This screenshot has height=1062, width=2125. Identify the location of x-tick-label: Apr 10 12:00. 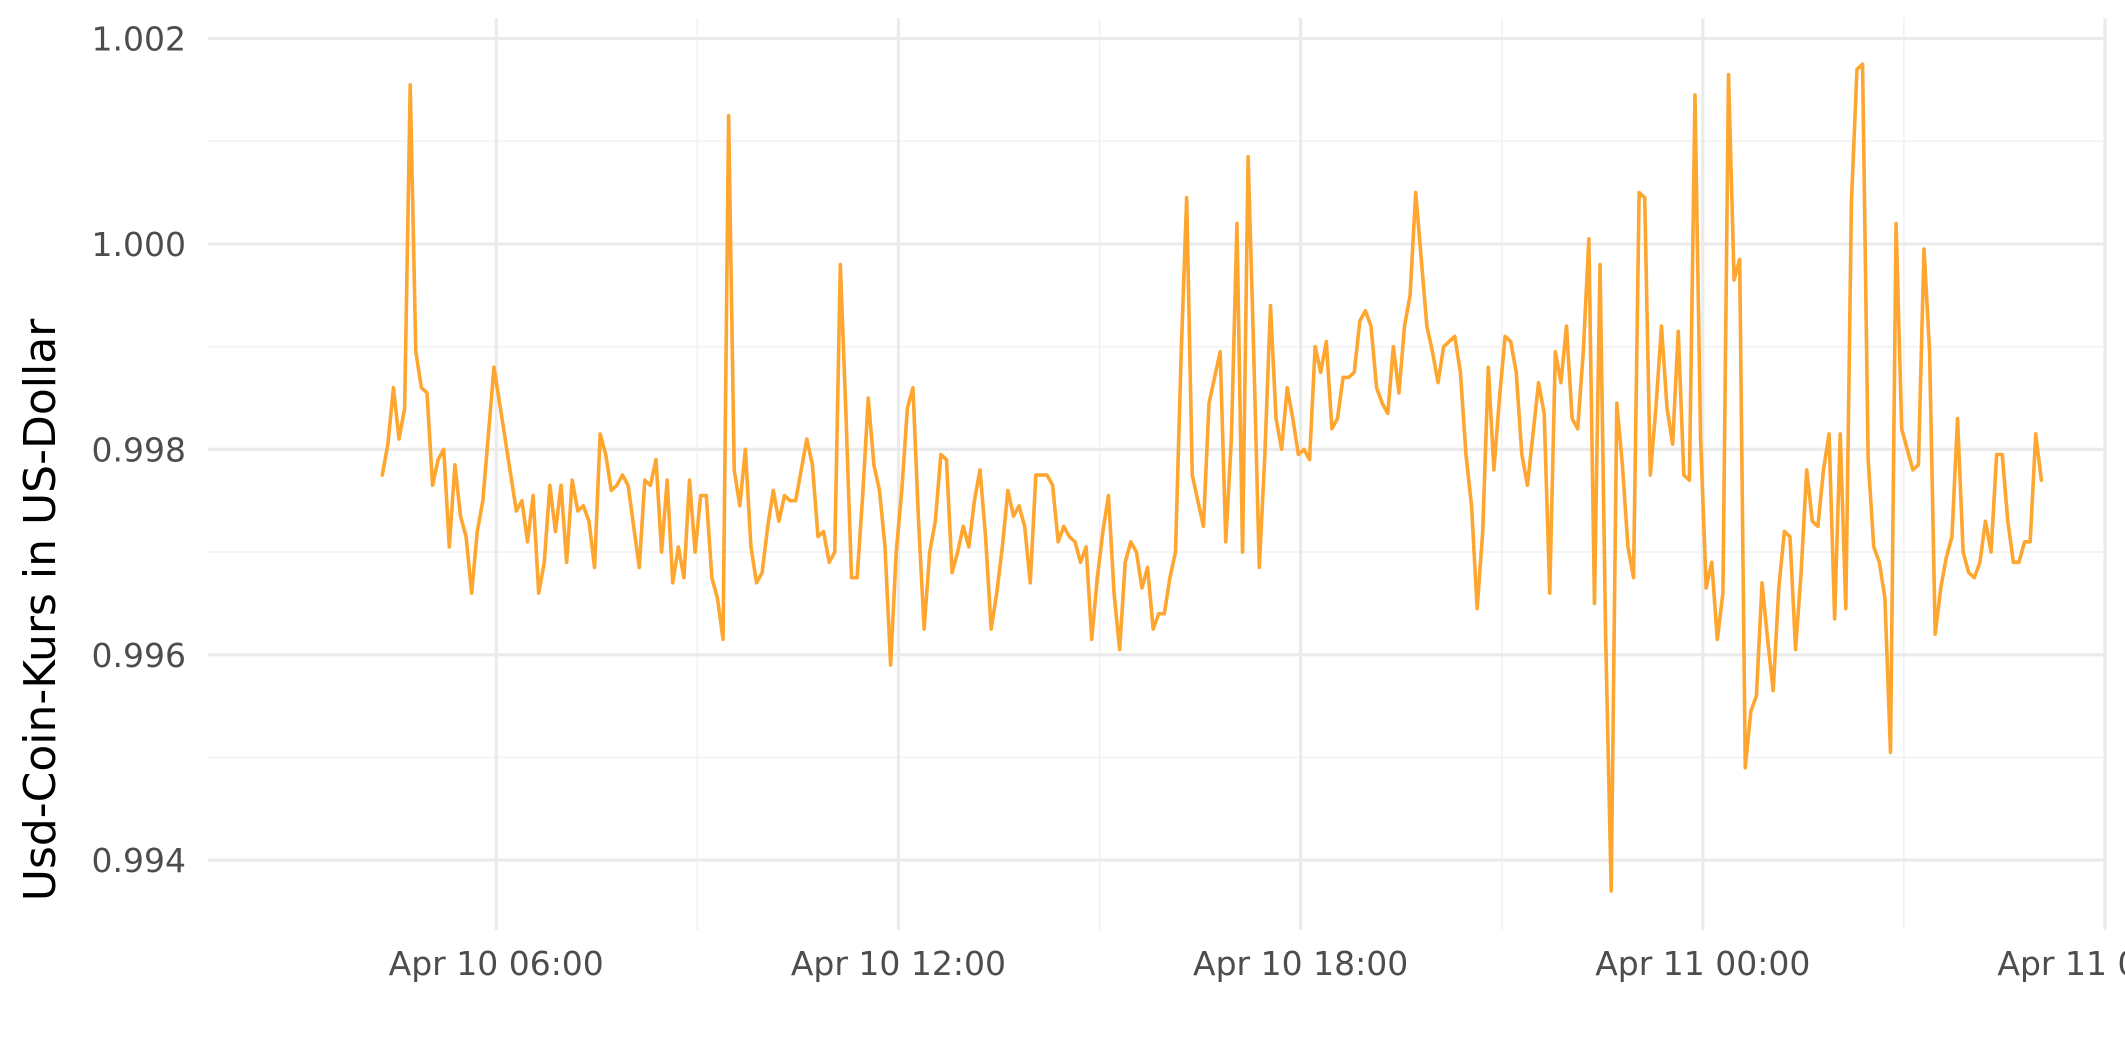
(898, 963).